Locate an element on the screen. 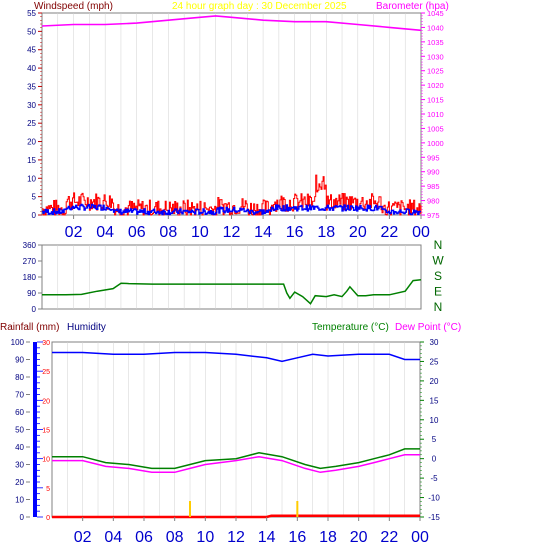 The image size is (555, 555). panel1-left-tick-label: 0 is located at coordinates (34, 215).